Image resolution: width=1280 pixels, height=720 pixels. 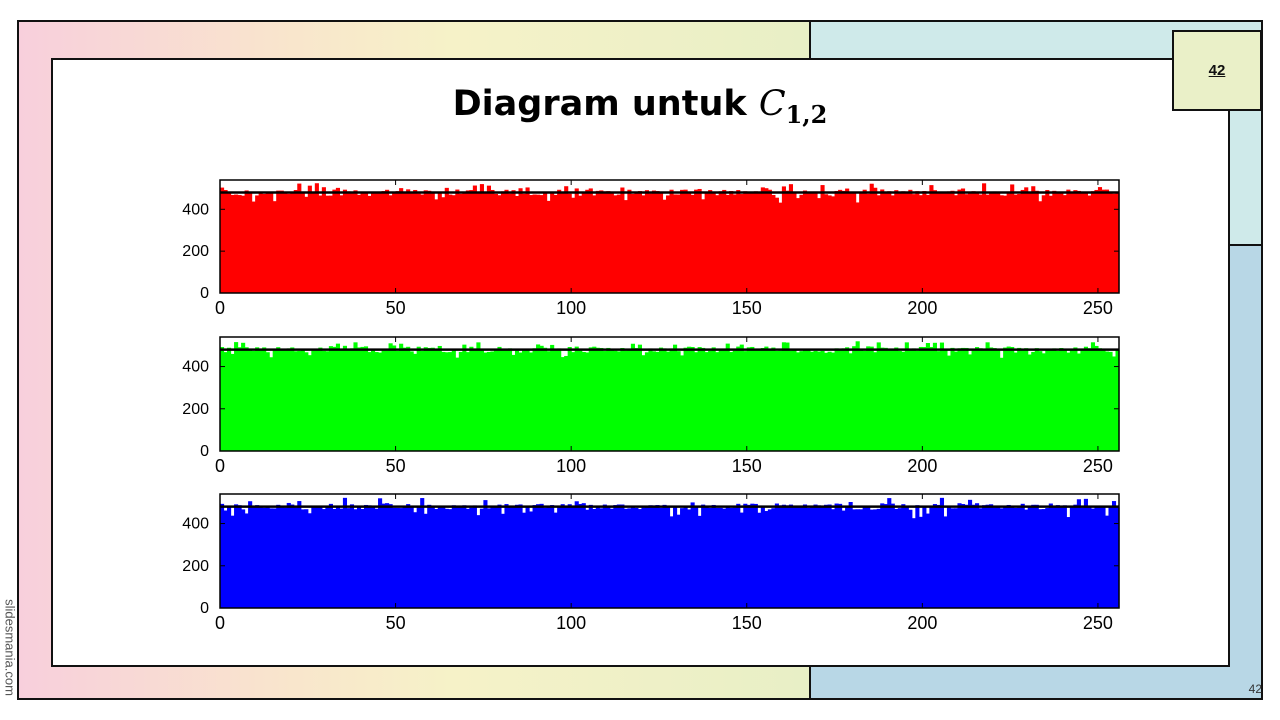 What do you see at coordinates (651, 248) in the screenshot?
I see `chart-red: 0 50 100 150 200 250 0 200 400` at bounding box center [651, 248].